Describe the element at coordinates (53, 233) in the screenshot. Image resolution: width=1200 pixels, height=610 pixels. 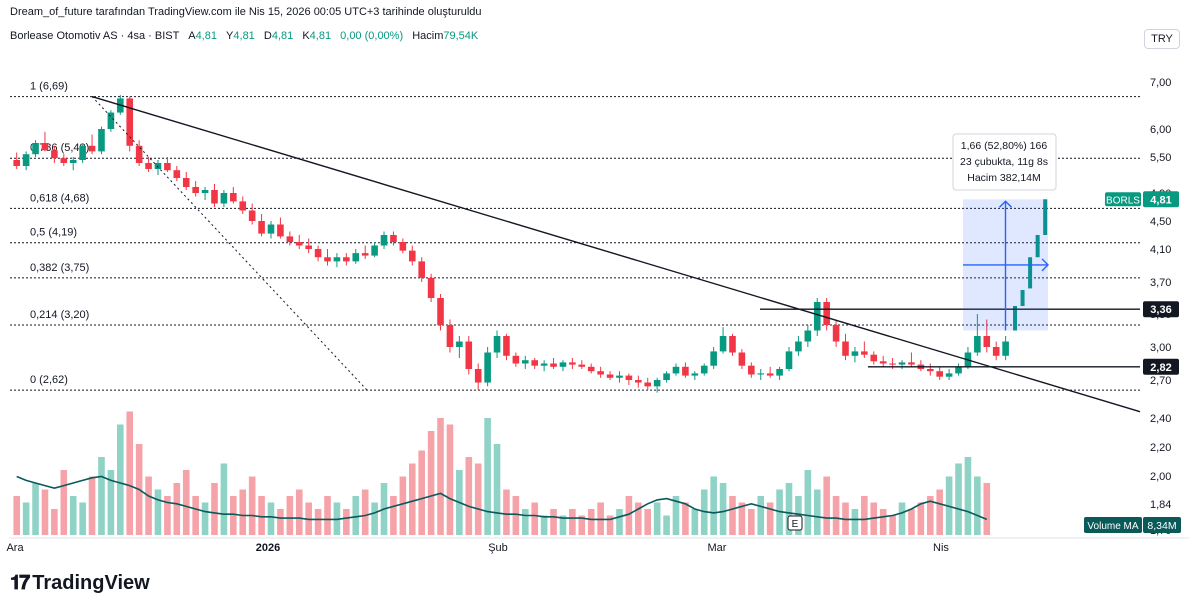
I see `fib-label: 0,5 (4,19)` at that location.